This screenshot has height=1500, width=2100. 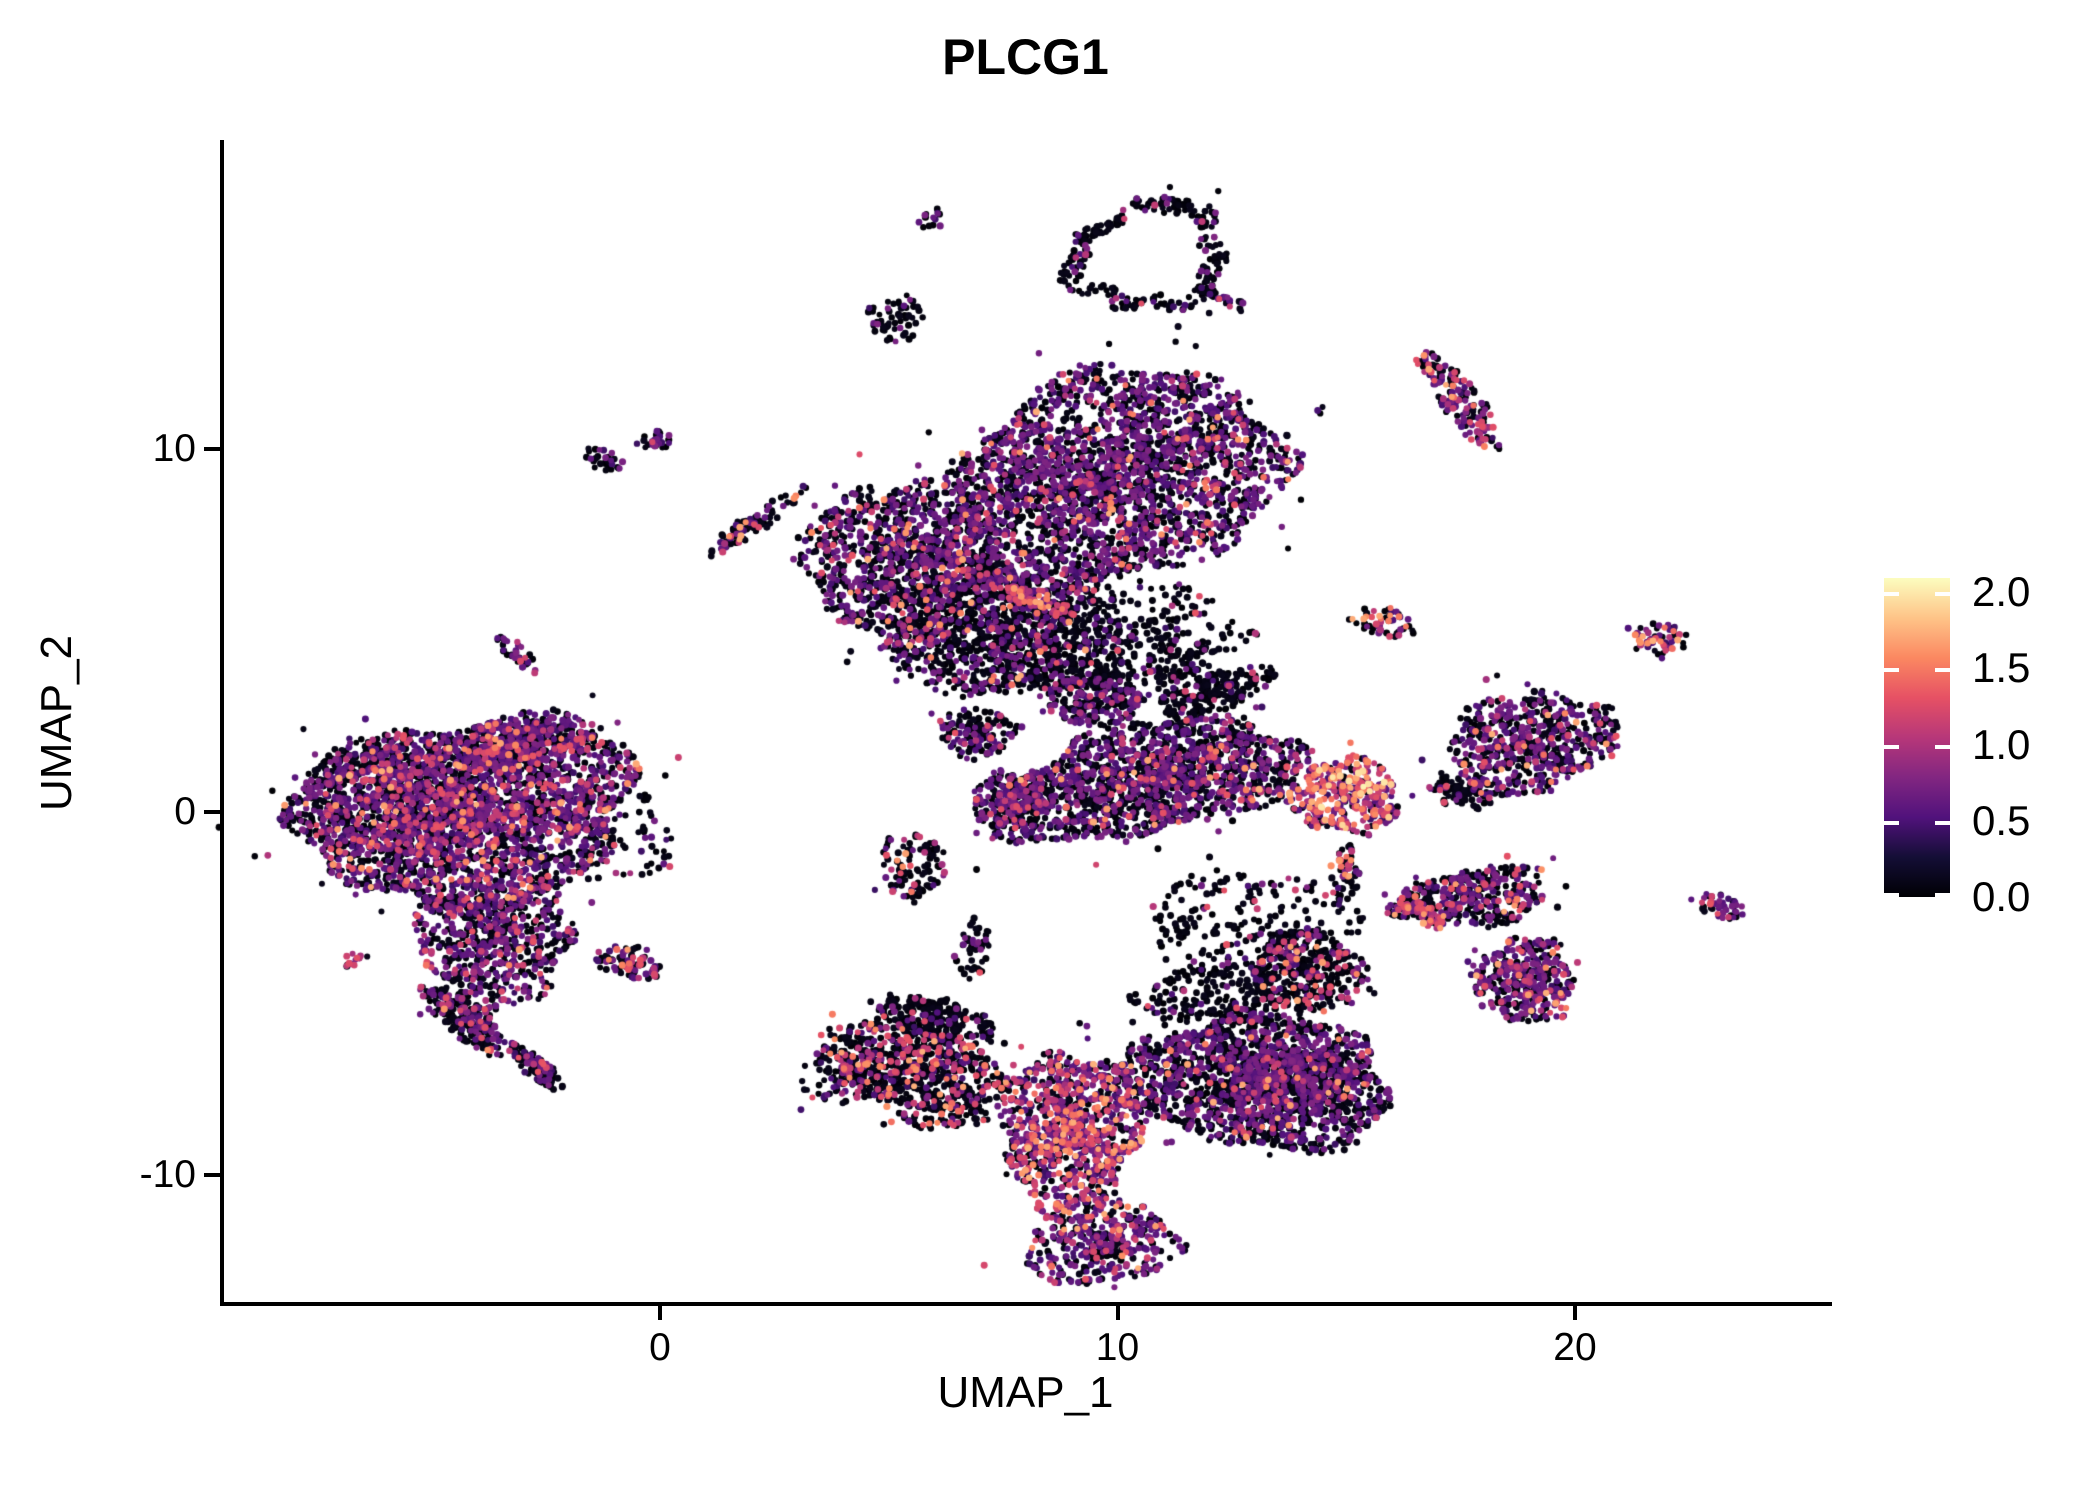 What do you see at coordinates (1117, 1347) in the screenshot?
I see `x-tick-label: 10` at bounding box center [1117, 1347].